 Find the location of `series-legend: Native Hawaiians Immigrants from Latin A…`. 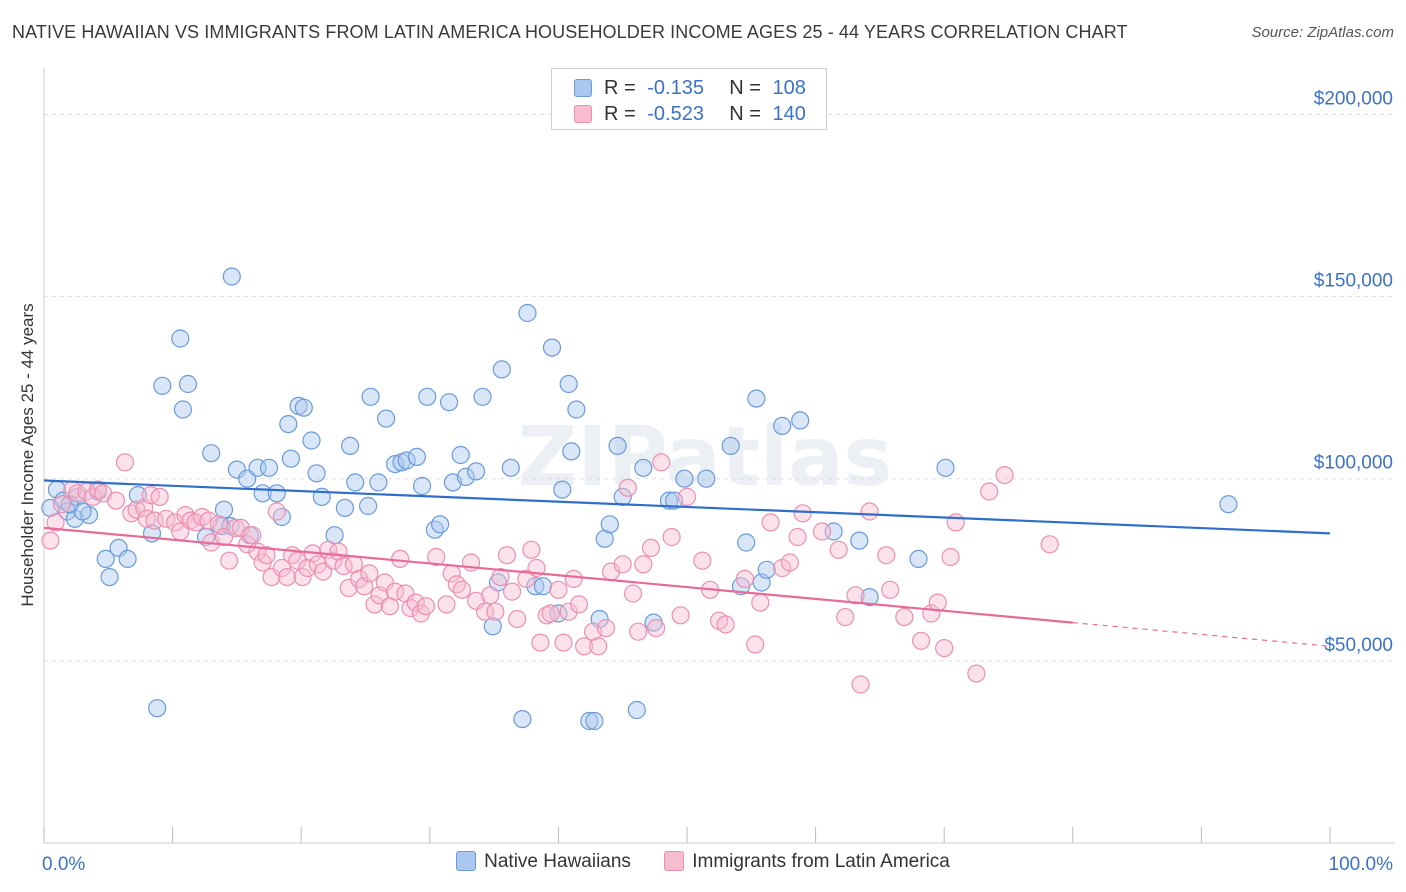

series-legend: Native Hawaiians Immigrants from Latin A… is located at coordinates (703, 862).